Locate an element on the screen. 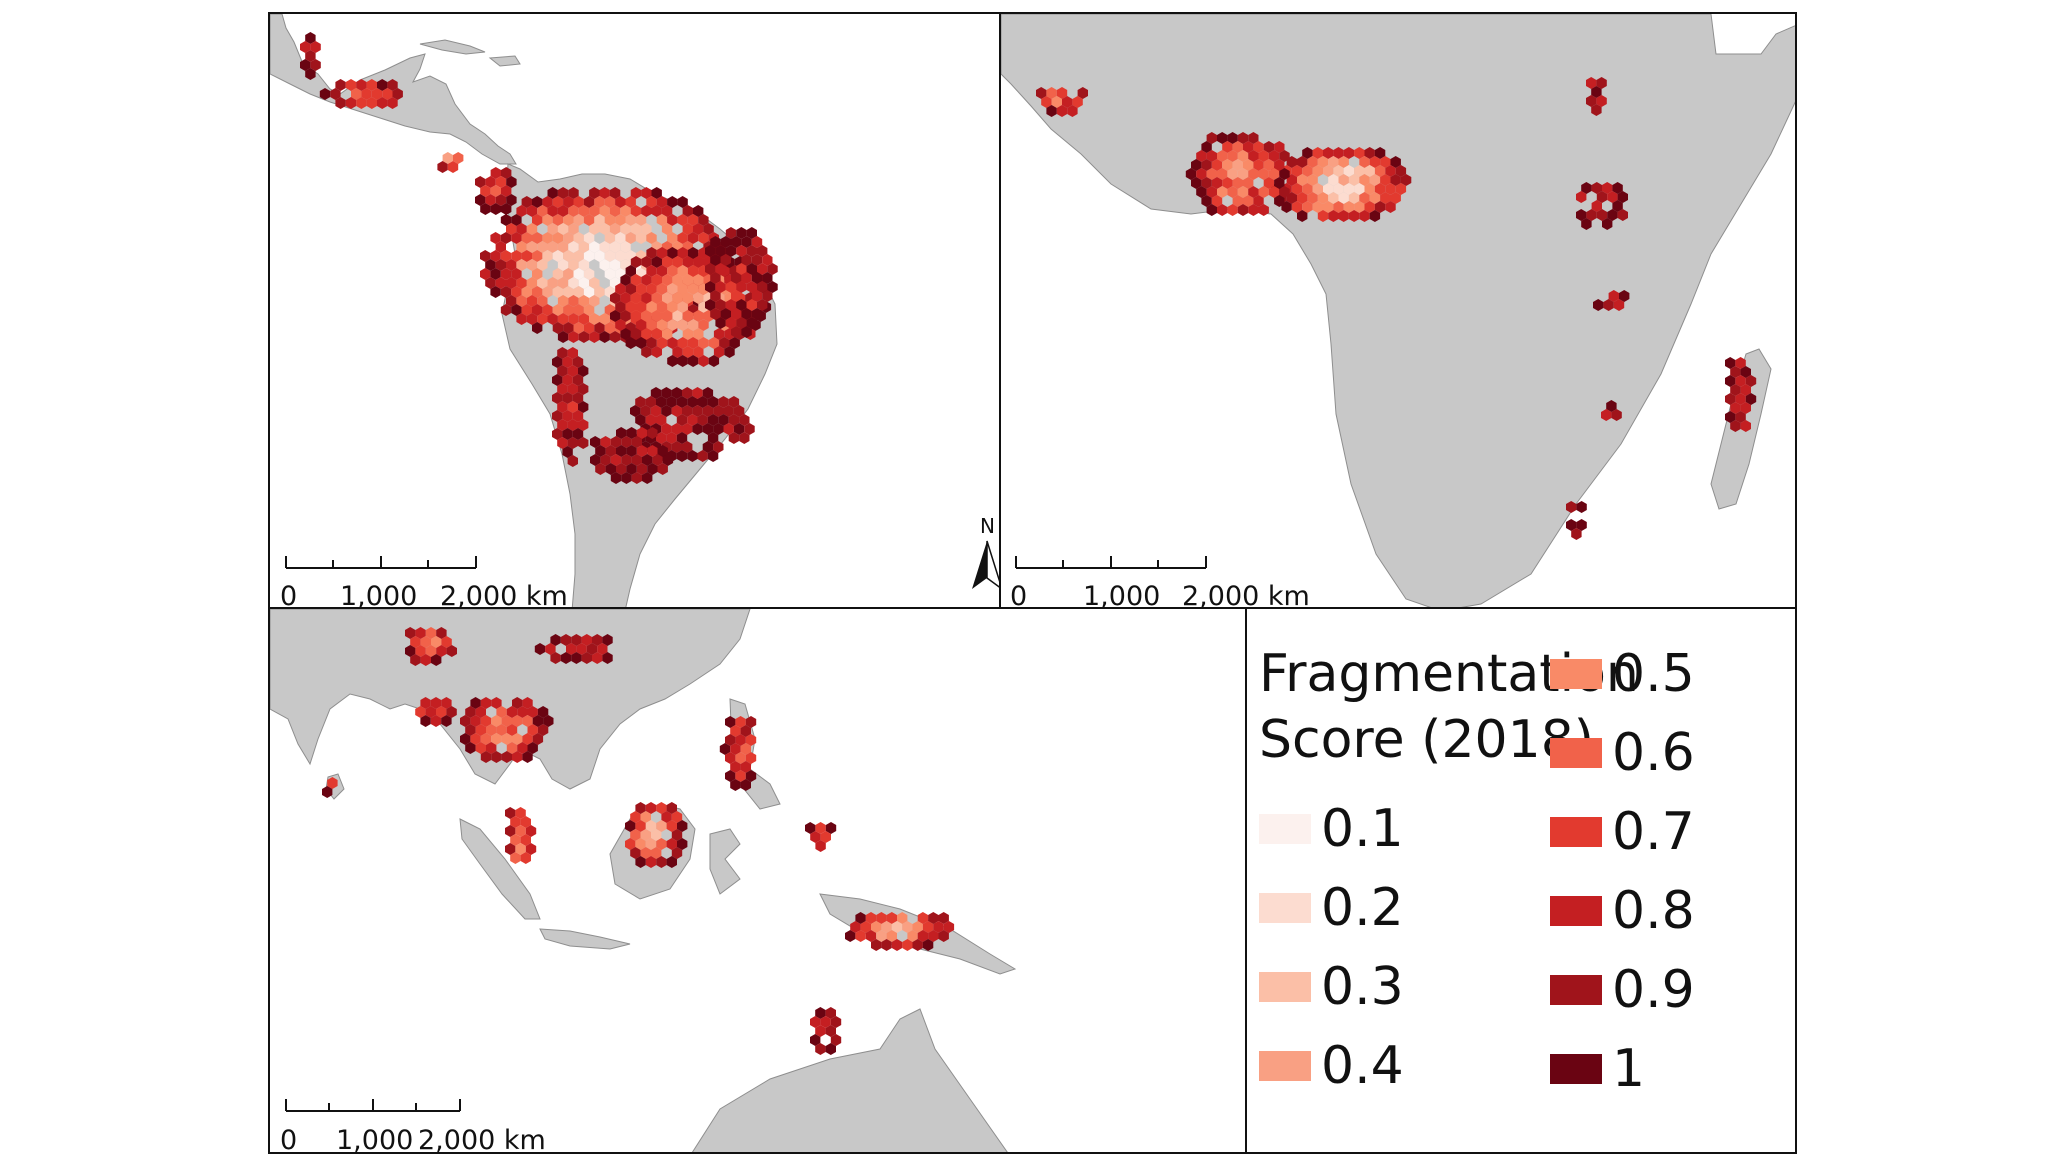  legend-label: 1 is located at coordinates (1629, 1069).